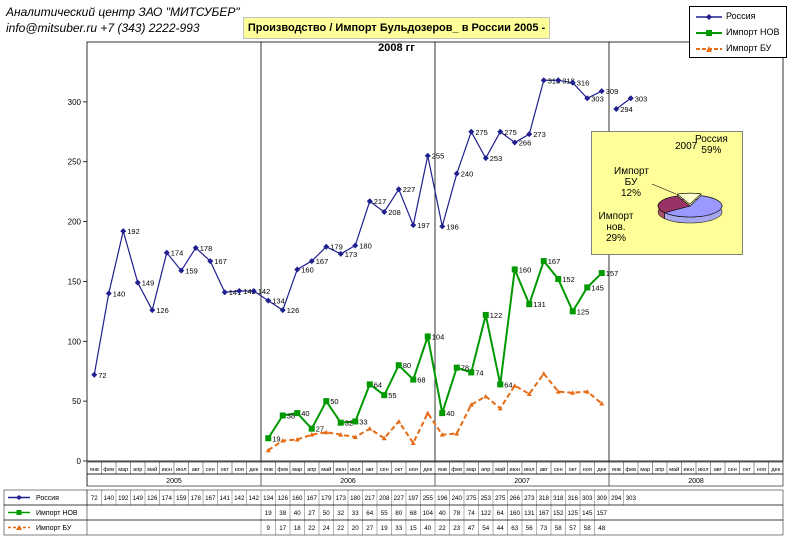 Image resolution: width=791 pixels, height=539 pixels. Describe the element at coordinates (438, 156) in the screenshot. I see `data-label-russia: 255` at that location.